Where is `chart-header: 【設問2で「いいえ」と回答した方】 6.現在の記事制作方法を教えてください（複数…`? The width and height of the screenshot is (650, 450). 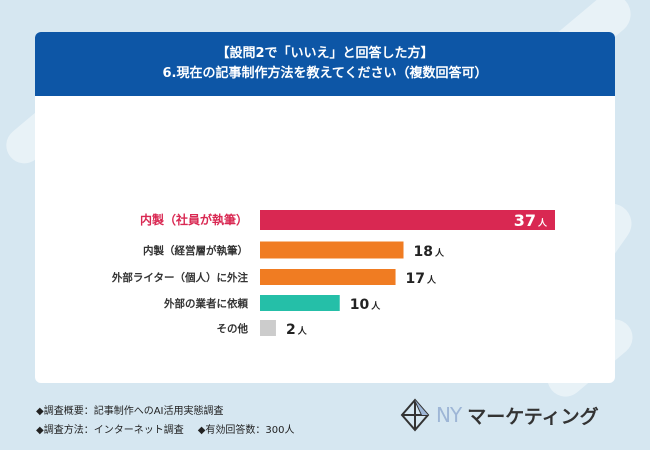
chart-header: 【設問2で「いいえ」と回答した方】 6.現在の記事制作方法を教えてください（複数… is located at coordinates (325, 64).